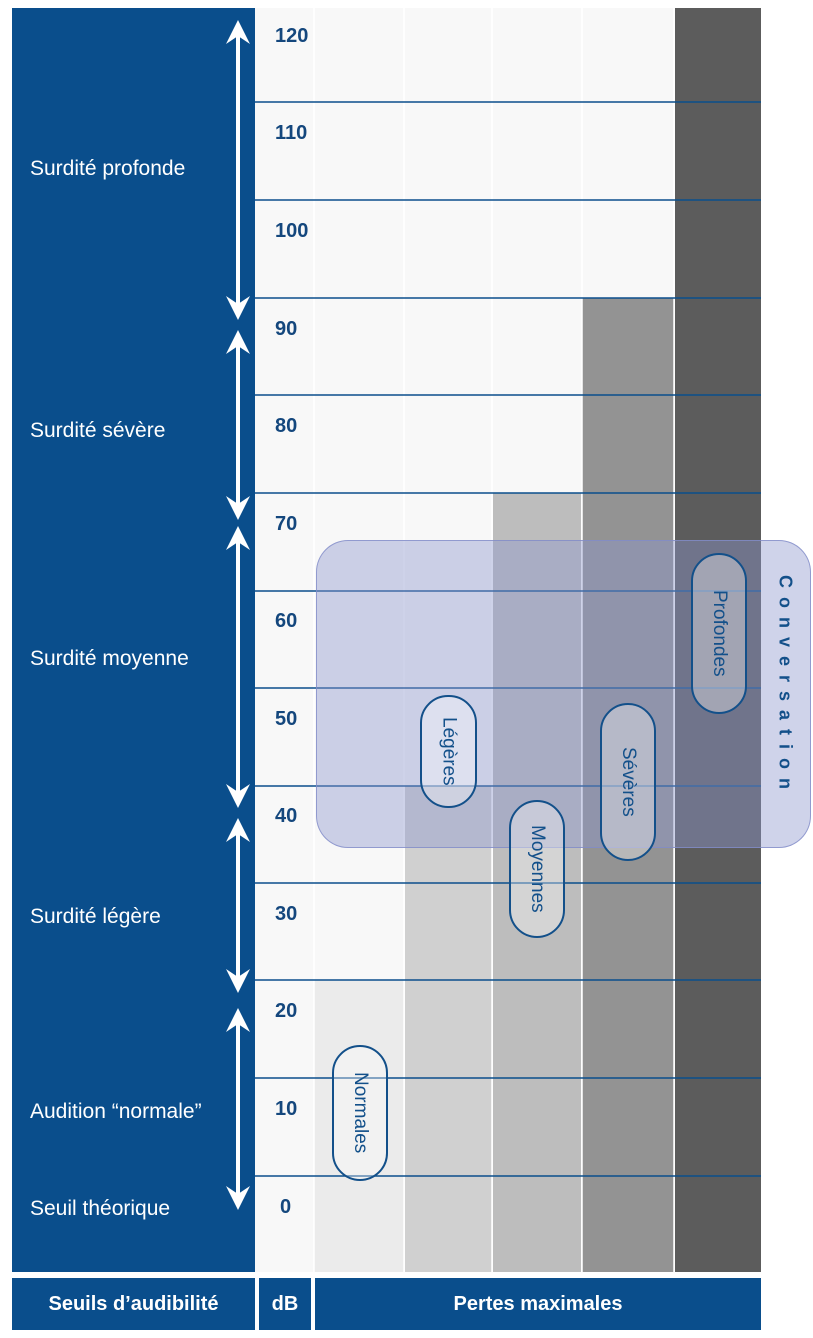 Image resolution: width=813 pixels, height=1338 pixels. What do you see at coordinates (98, 430) in the screenshot?
I see `category-severe: Surdité sévère` at bounding box center [98, 430].